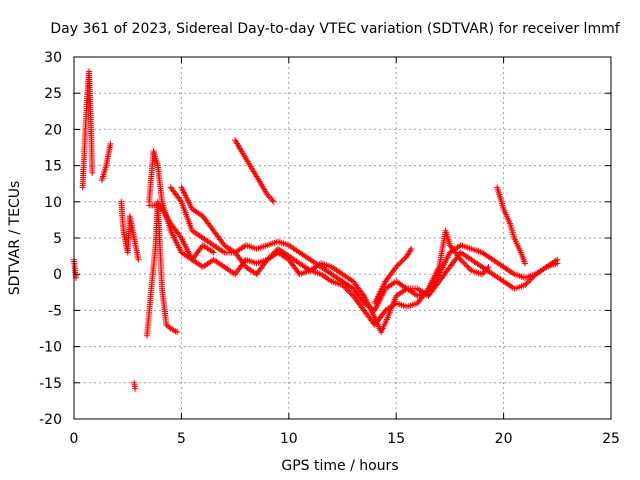  I want to click on y-tick-label: 20, so click(53, 130).